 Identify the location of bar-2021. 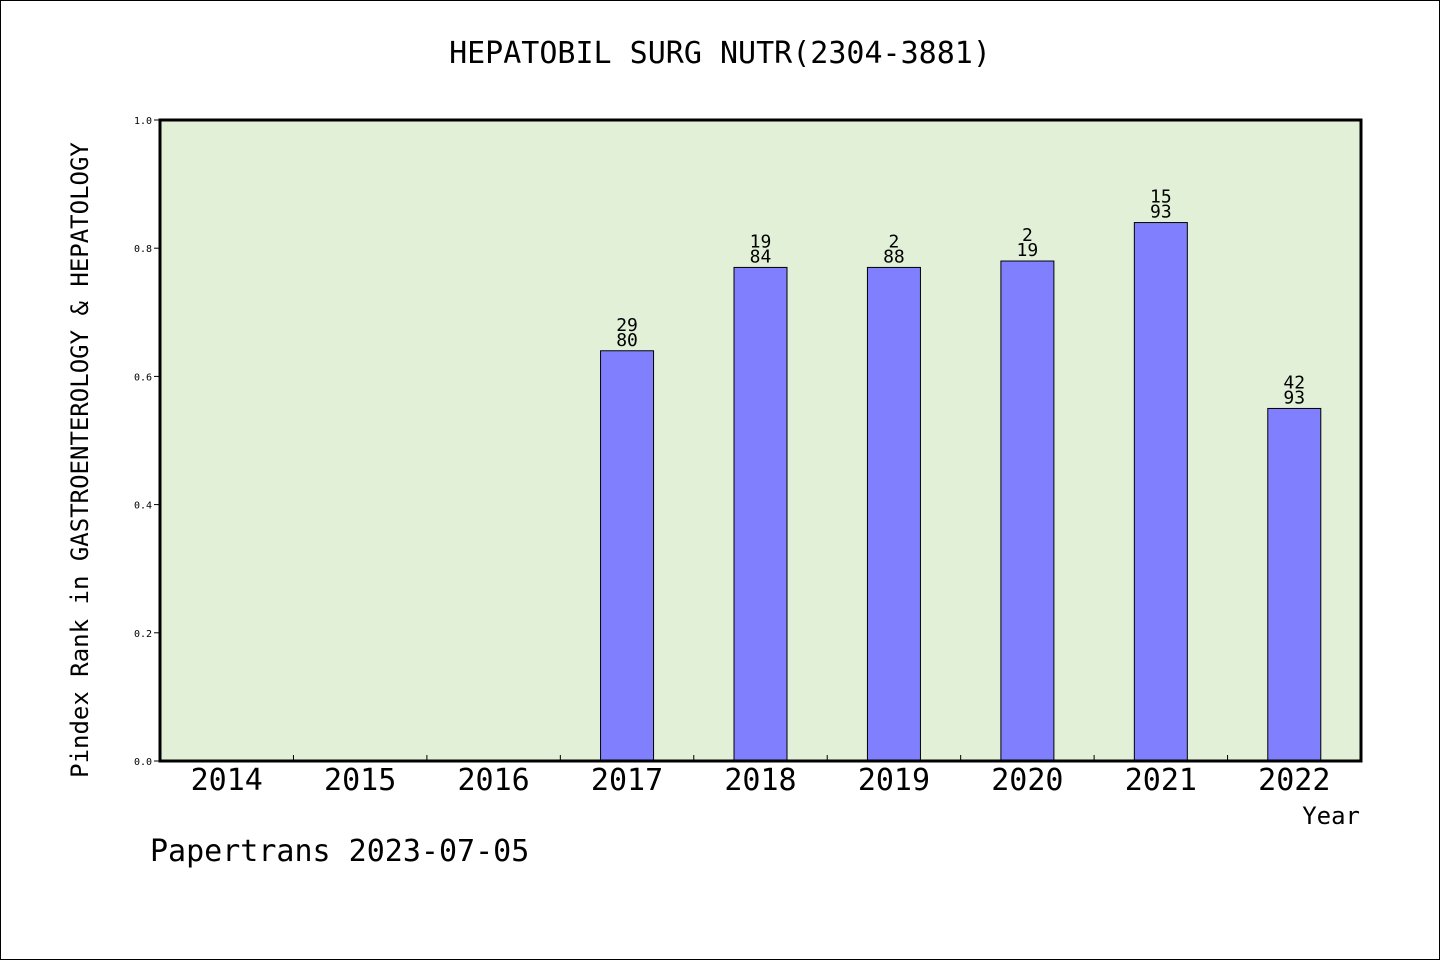
(1160, 492).